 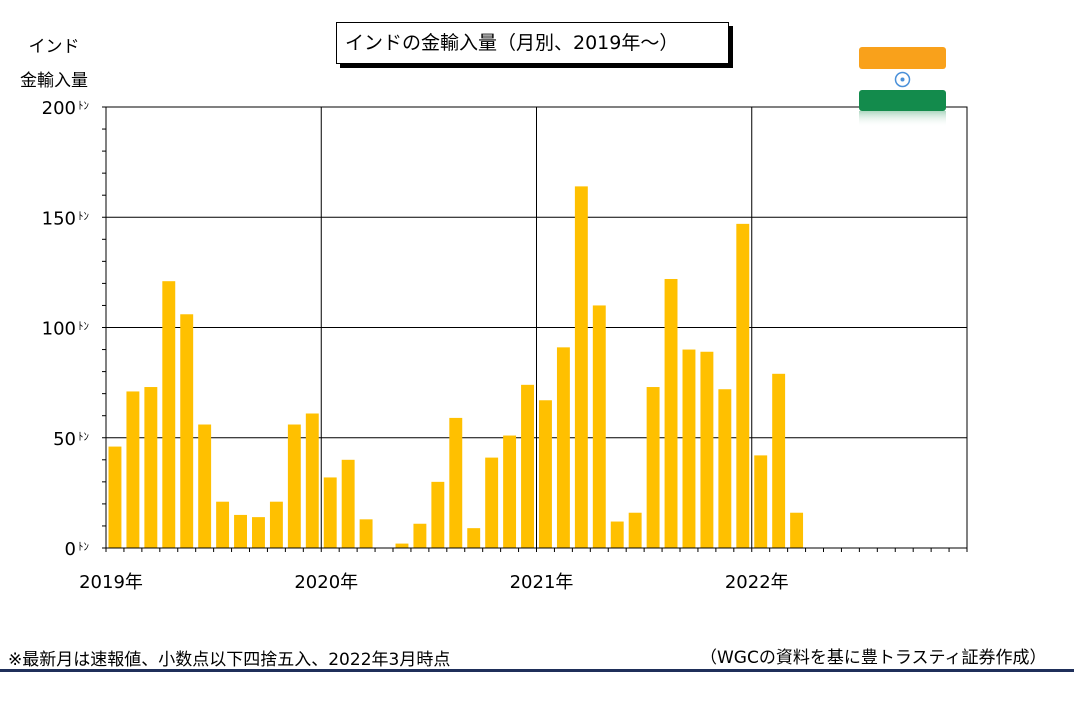 I want to click on source-credit: （WGCの資料を基に豊トラスティ証券作成）, so click(x=873, y=658).